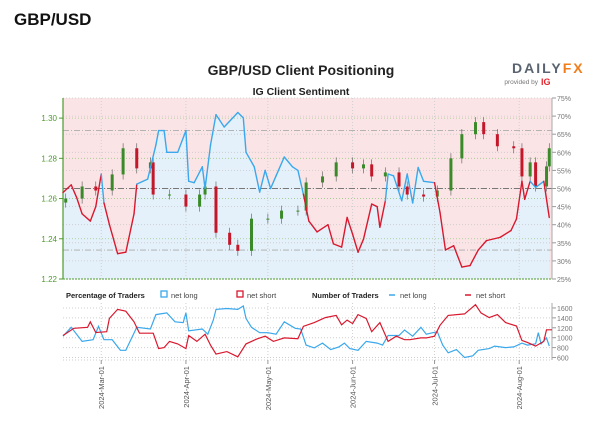 This screenshot has width=602, height=426. I want to click on percent-tick-label: 65%, so click(564, 135).